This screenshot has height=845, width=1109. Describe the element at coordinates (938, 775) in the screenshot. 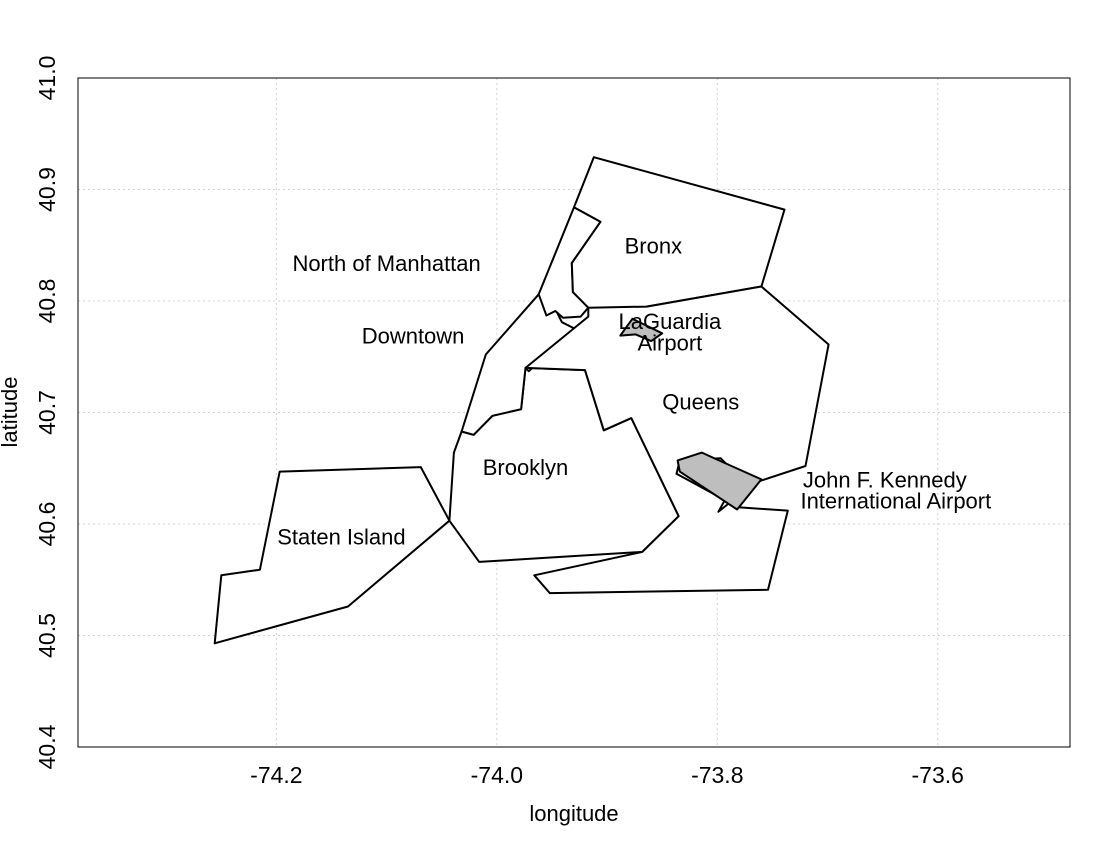

I see `x-tick-label: -73.6` at that location.